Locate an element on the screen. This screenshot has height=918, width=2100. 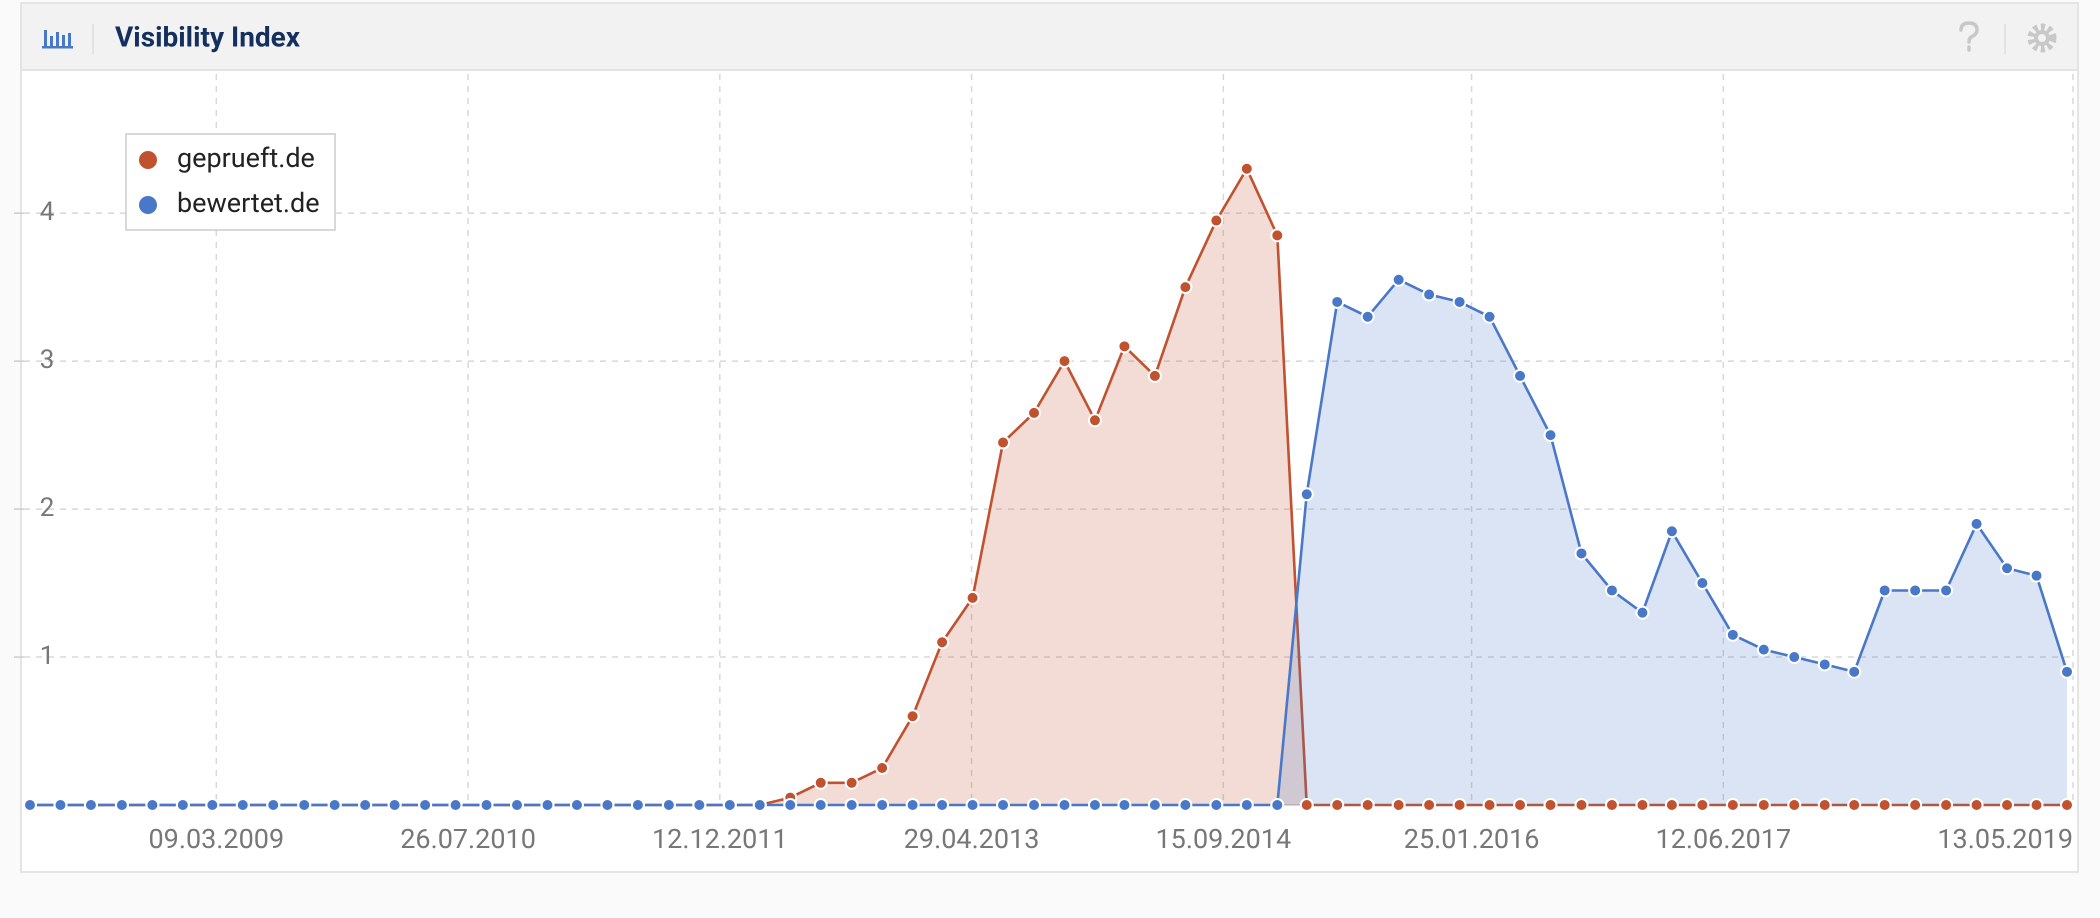
legend-label: bewertet.de is located at coordinates (248, 203).